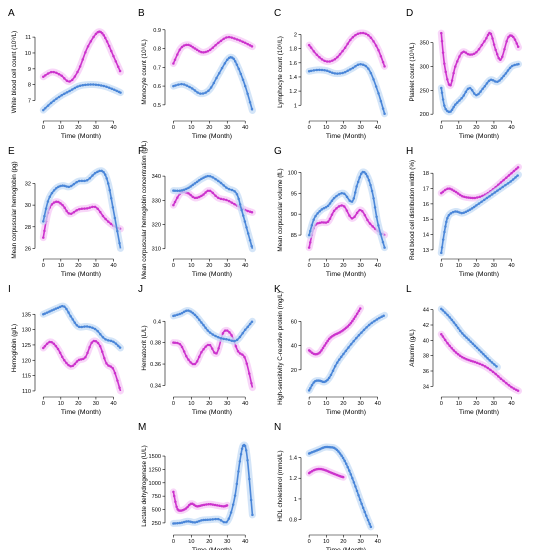 This screenshot has width=543, height=550. What do you see at coordinates (144, 486) in the screenshot?
I see `y-axis-label: Lactate dehydrogenase (U/L)` at bounding box center [144, 486].